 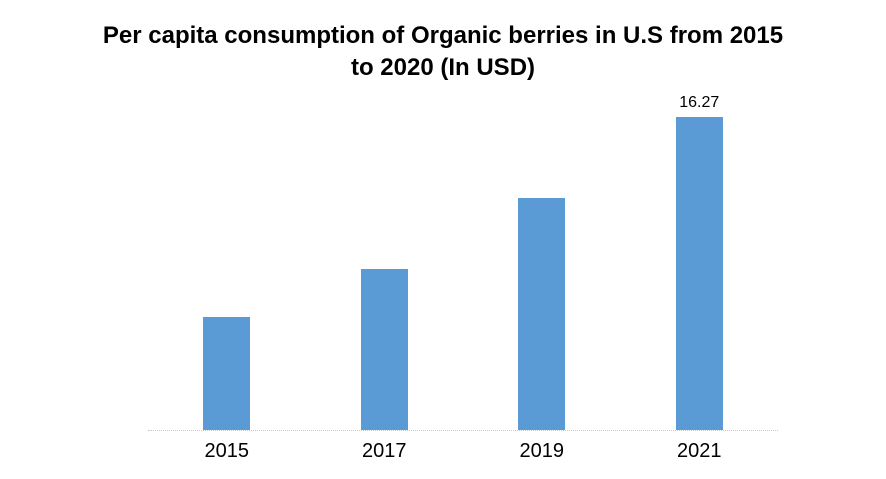 I want to click on x-axis-tick-label: 2017, so click(x=384, y=451).